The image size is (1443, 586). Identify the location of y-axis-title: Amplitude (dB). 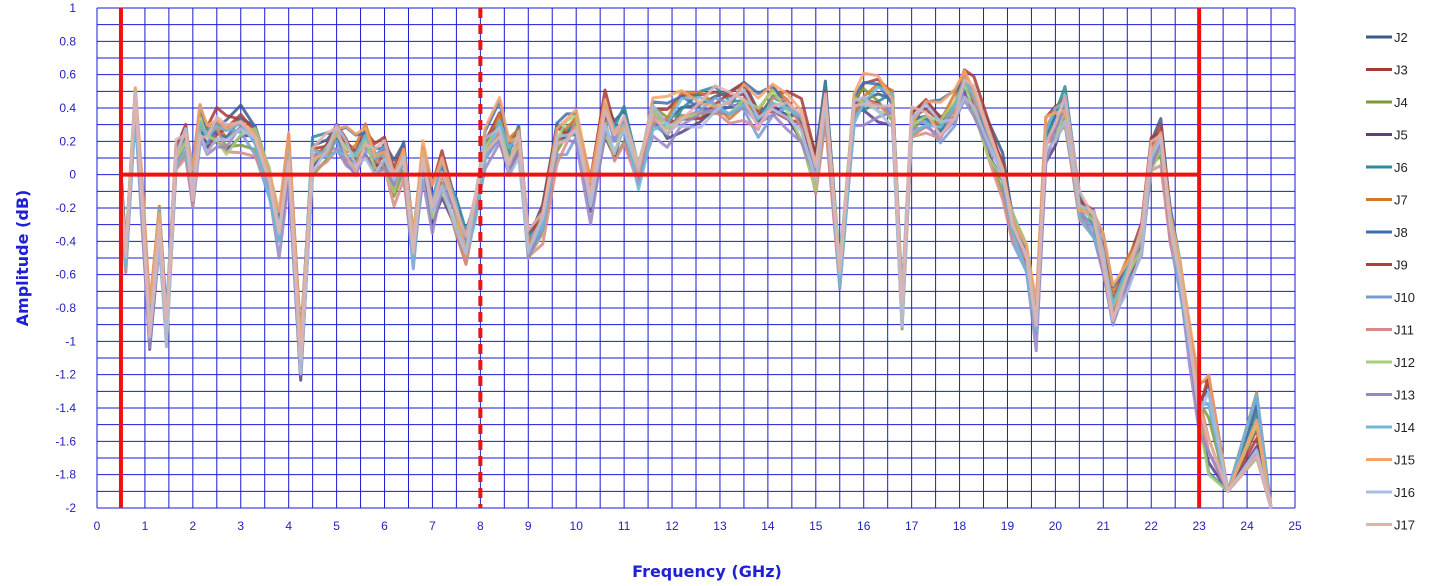
(22, 258).